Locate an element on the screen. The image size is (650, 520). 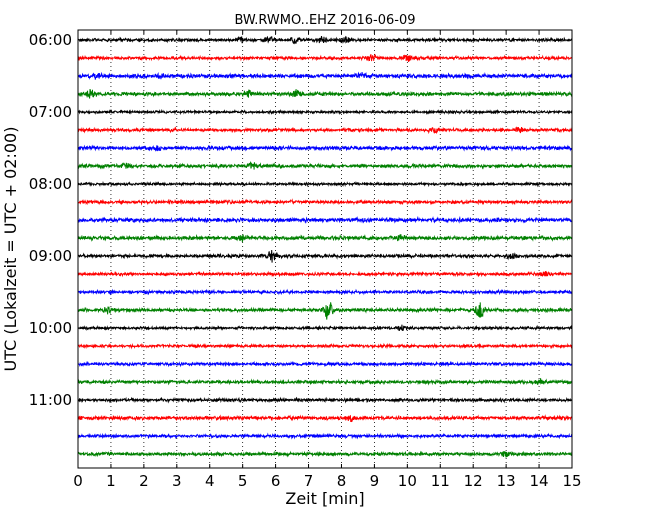
x-tick-label: 9 is located at coordinates (375, 481).